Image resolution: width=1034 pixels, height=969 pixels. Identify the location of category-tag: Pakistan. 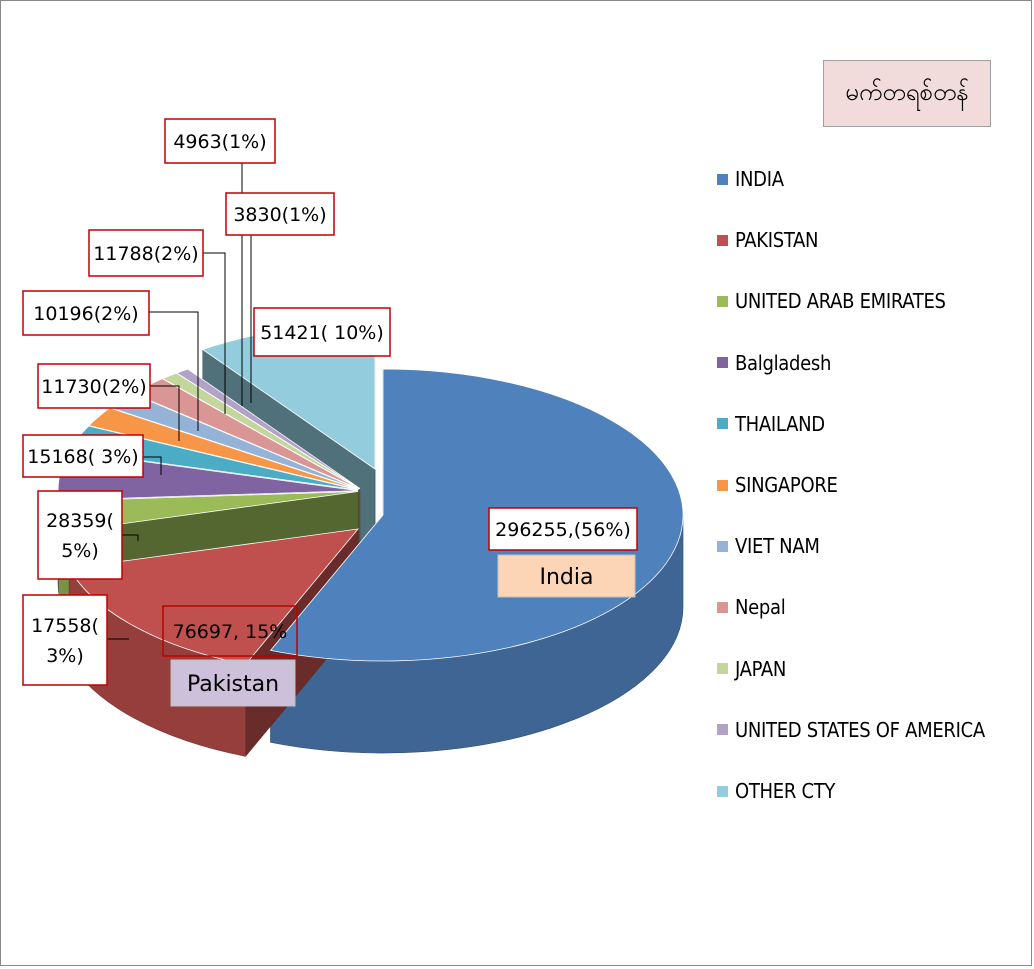
(233, 684).